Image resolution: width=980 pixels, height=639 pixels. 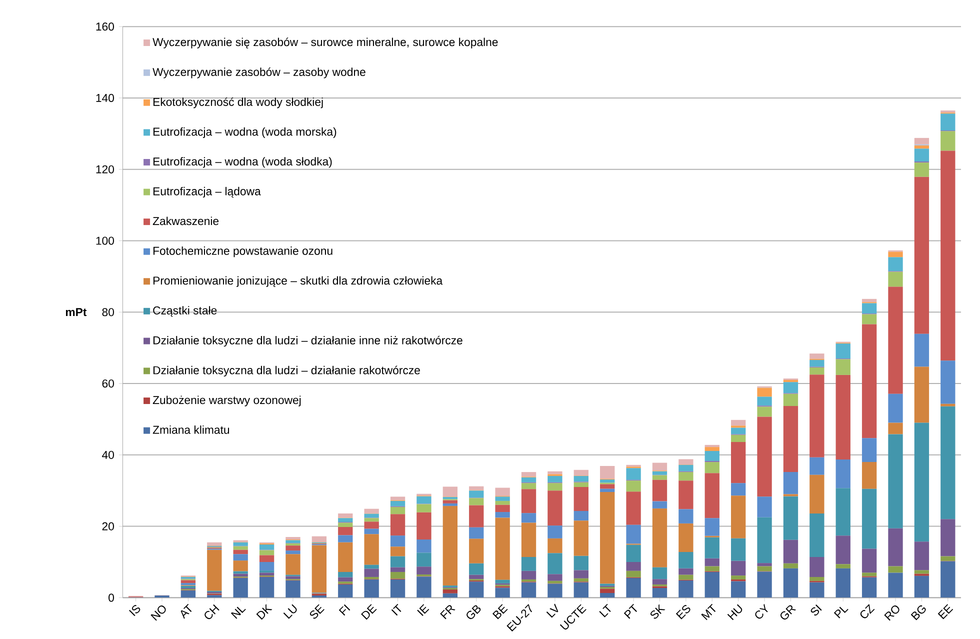 I want to click on legend-label: Cząstki stałe, so click(x=185, y=311).